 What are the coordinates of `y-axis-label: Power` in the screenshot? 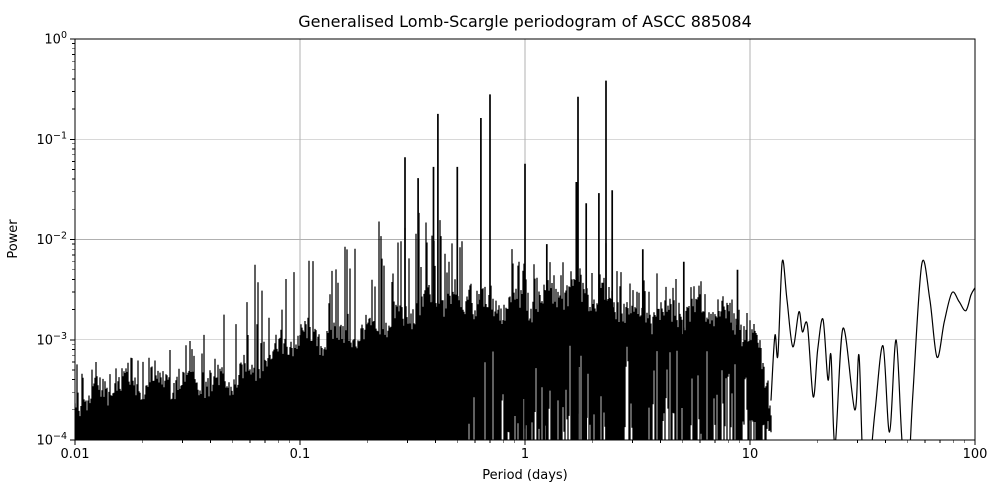 It's located at (13, 239).